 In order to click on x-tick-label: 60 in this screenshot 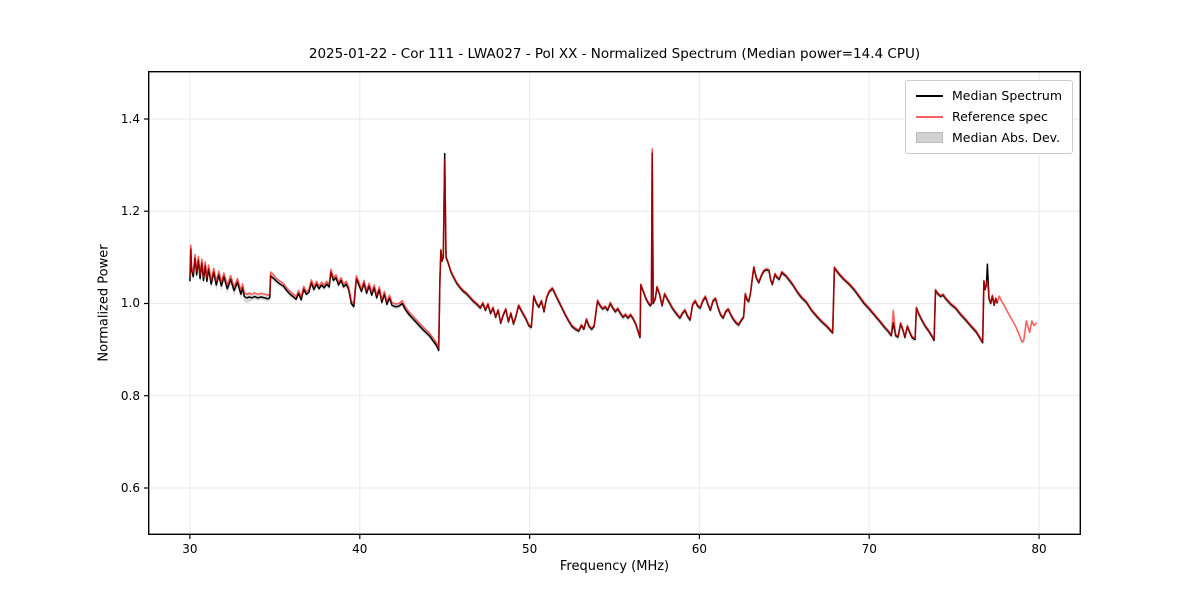, I will do `click(699, 549)`.